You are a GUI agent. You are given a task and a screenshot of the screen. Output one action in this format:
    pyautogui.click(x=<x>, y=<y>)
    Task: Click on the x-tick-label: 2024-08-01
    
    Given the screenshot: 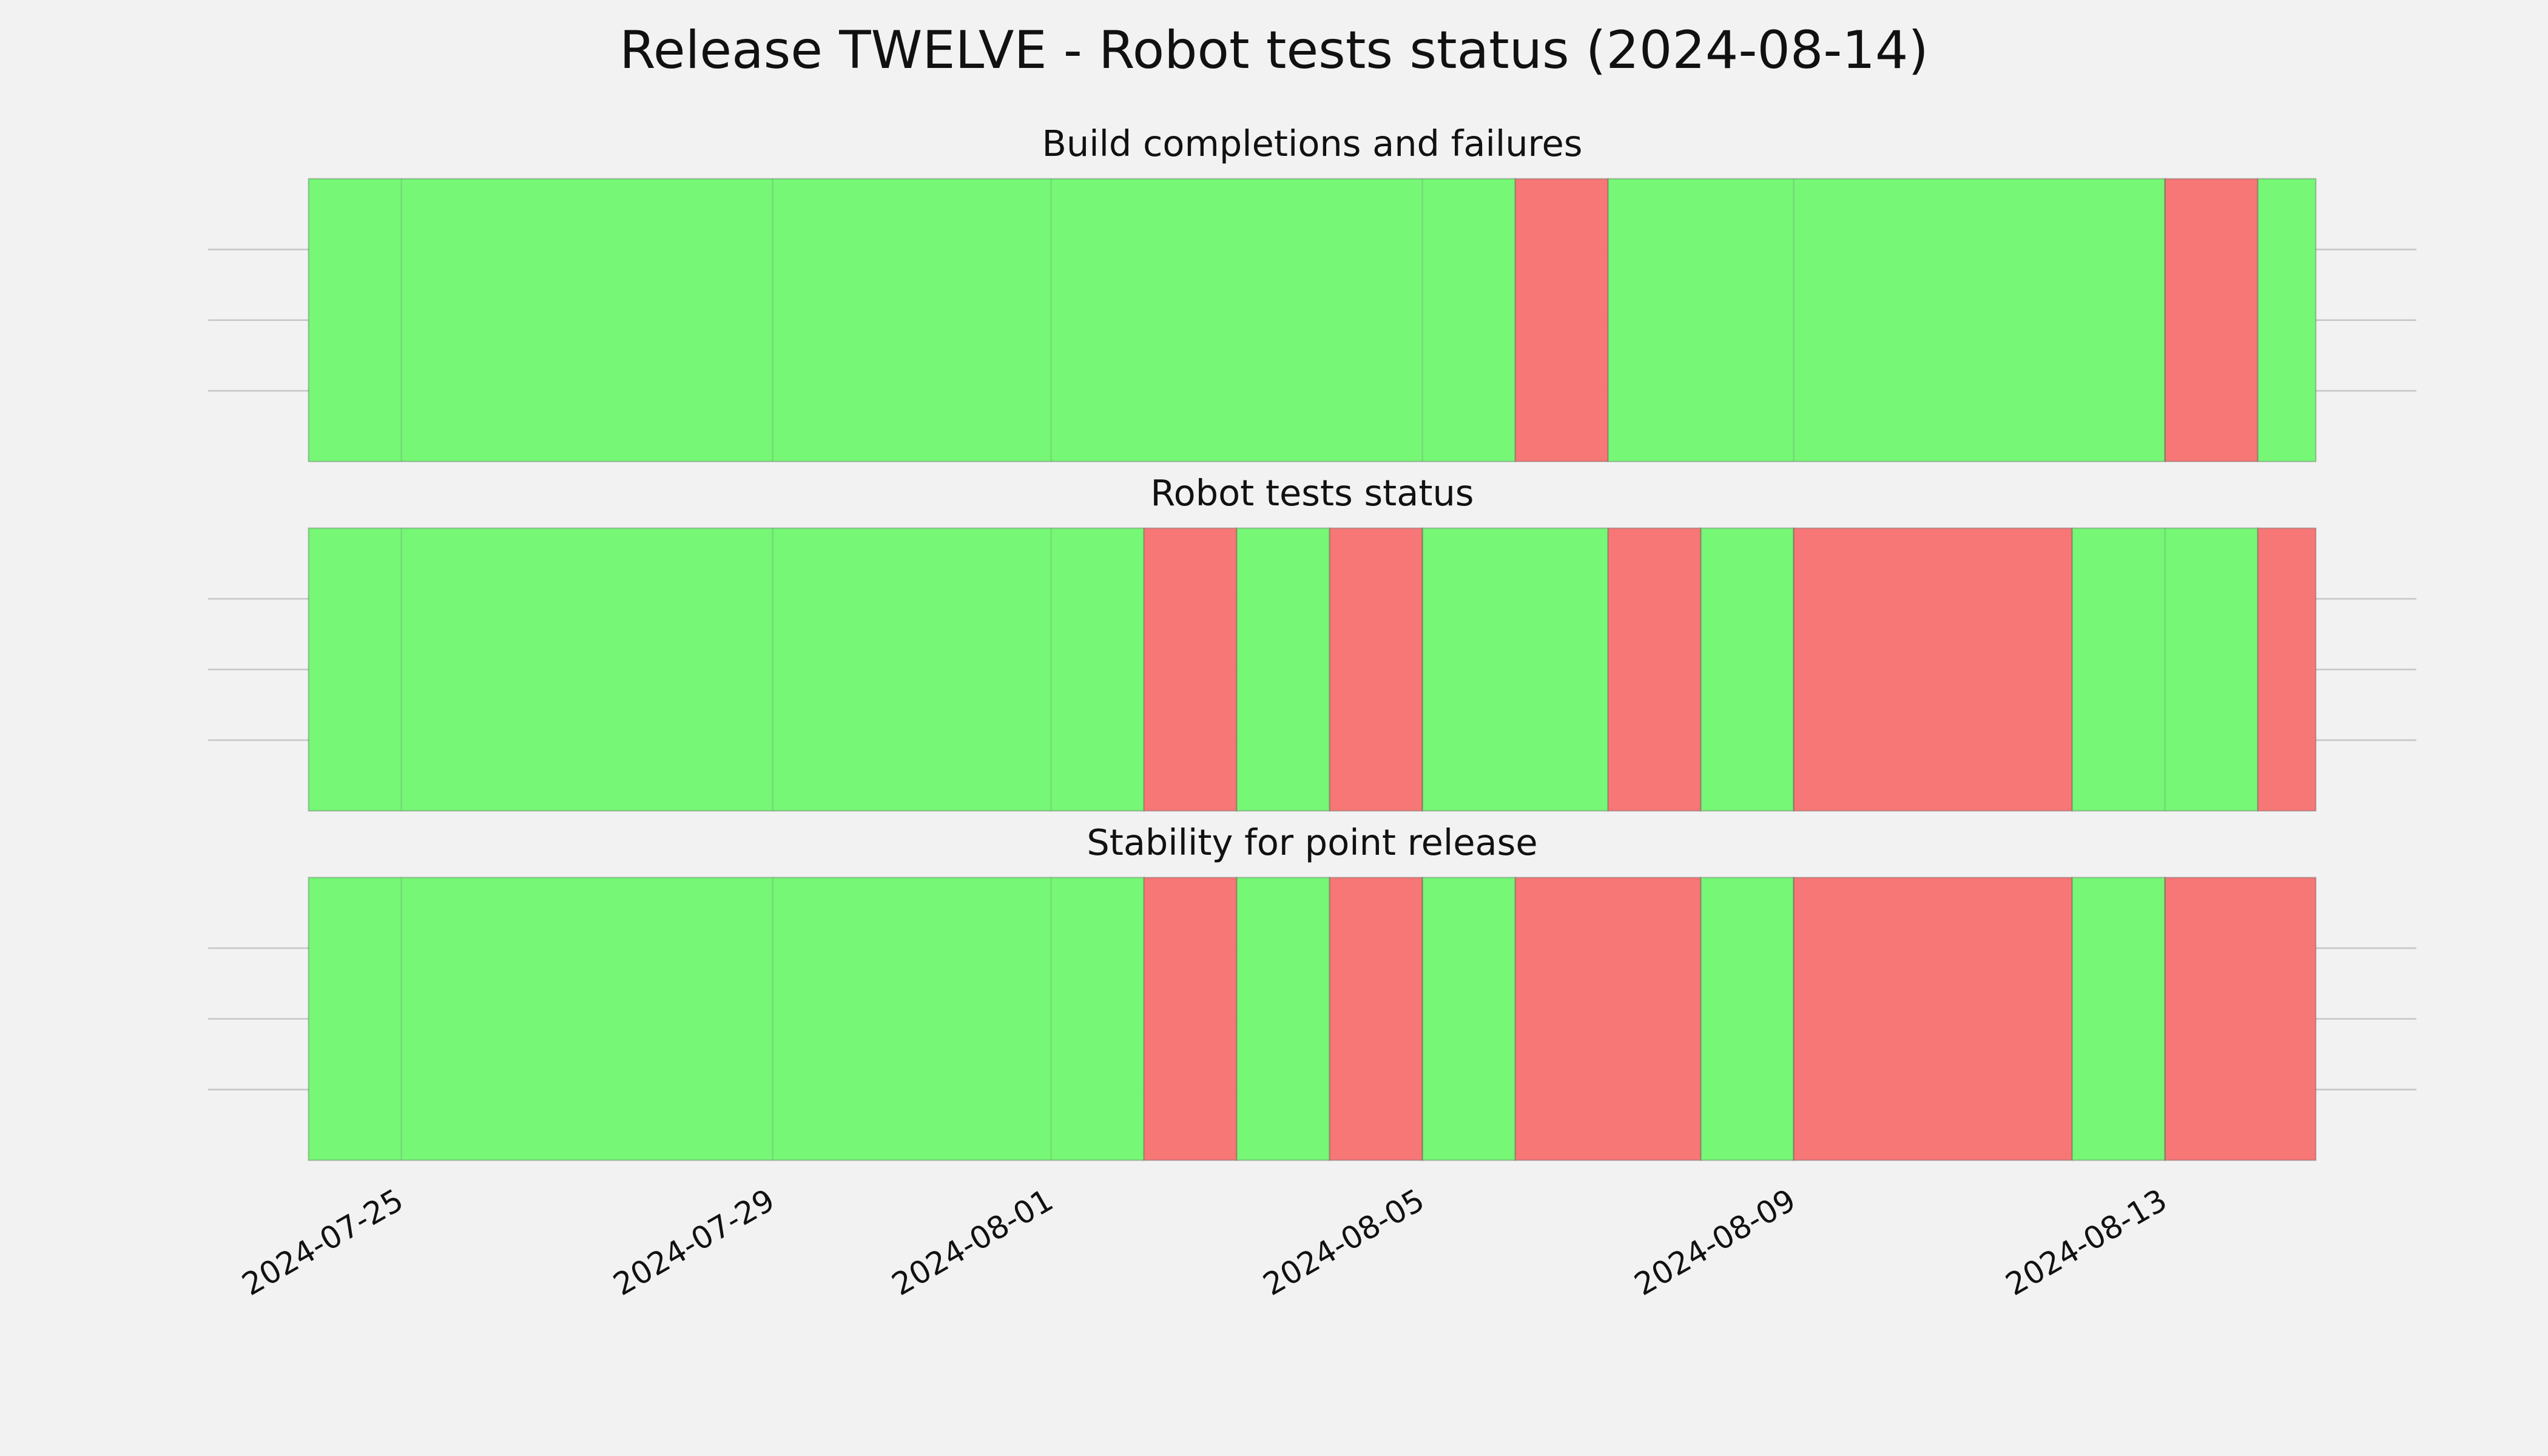 What is the action you would take?
    pyautogui.click(x=973, y=1242)
    